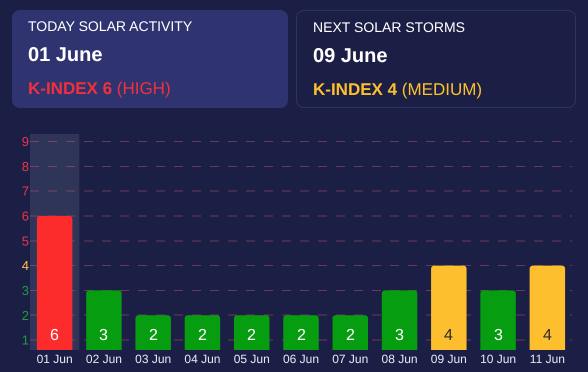 The width and height of the screenshot is (588, 372). Describe the element at coordinates (202, 359) in the screenshot. I see `x-tick-label: 04 Jun` at that location.